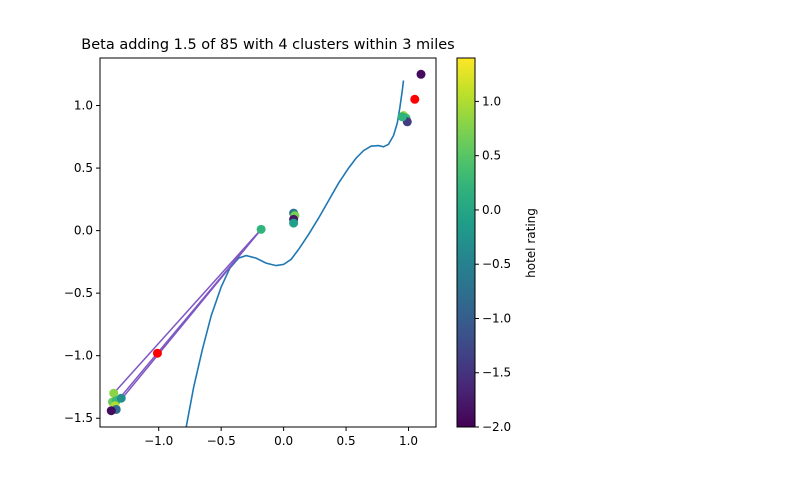  I want to click on y-tick-label: 0.5, so click(83, 168).